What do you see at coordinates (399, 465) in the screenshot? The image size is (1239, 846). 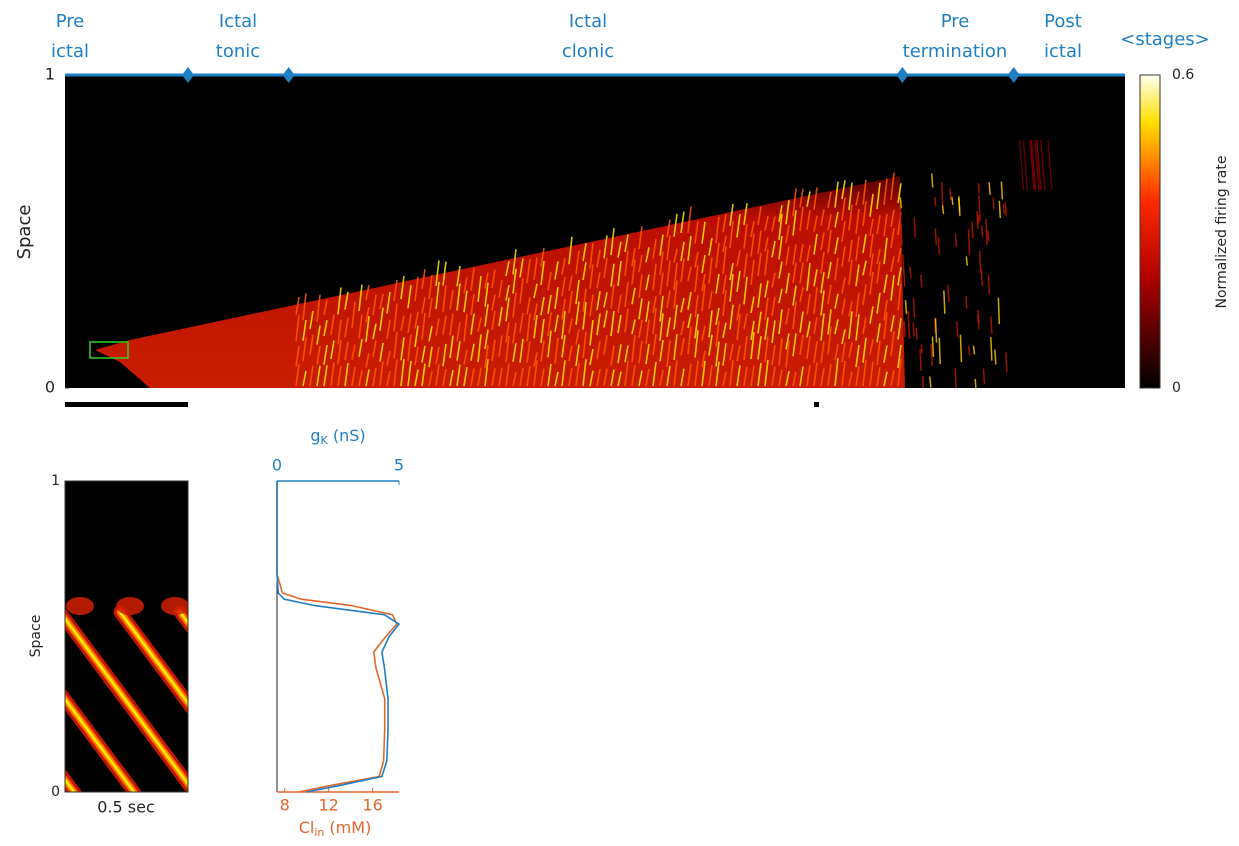 I see `x-tick-label: 5` at bounding box center [399, 465].